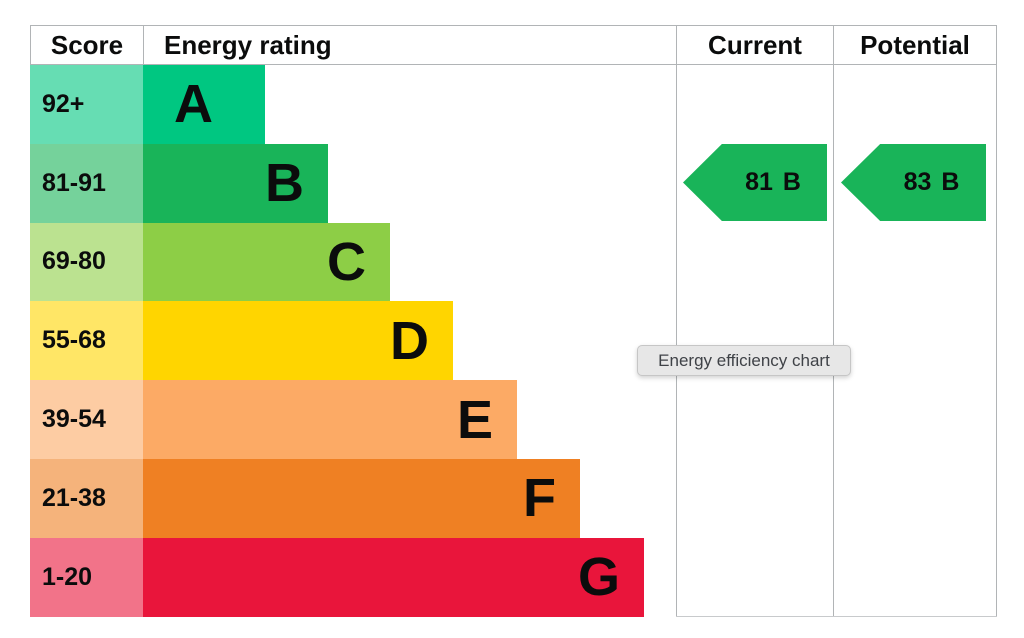 The image size is (1024, 638). What do you see at coordinates (409, 340) in the screenshot?
I see `grade-letter-d: D` at bounding box center [409, 340].